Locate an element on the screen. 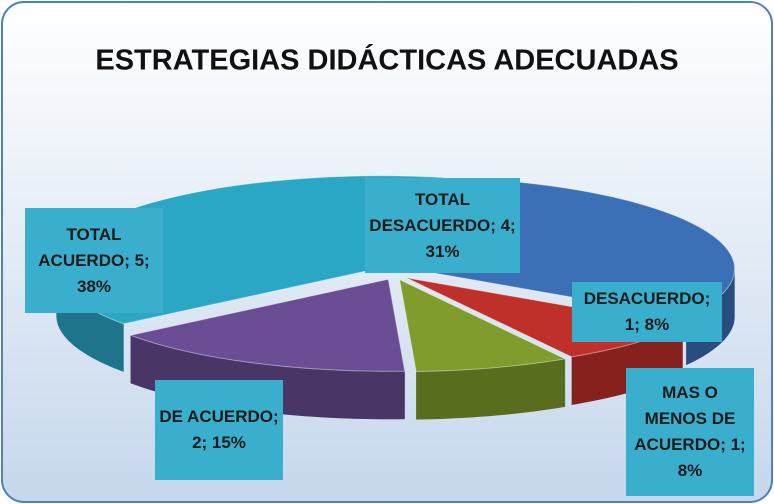  data-label: DESACUERDO; 1; 8% is located at coordinates (647, 312).